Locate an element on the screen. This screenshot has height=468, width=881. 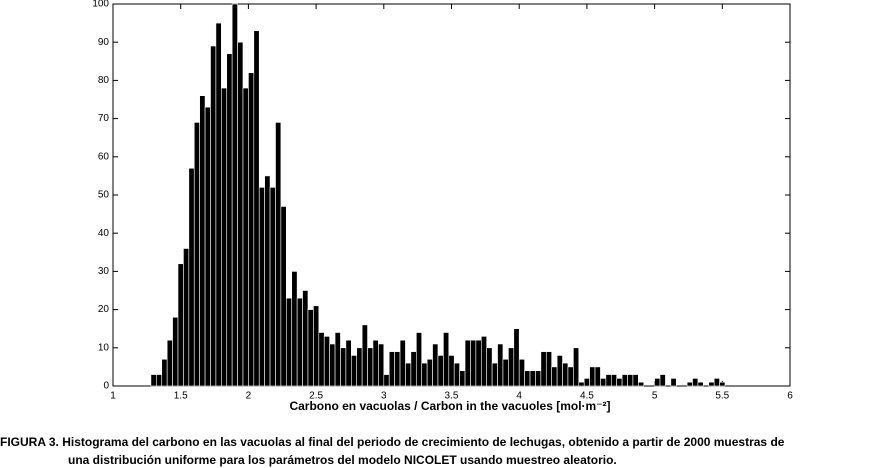
x-tick-label: 2 is located at coordinates (249, 396).